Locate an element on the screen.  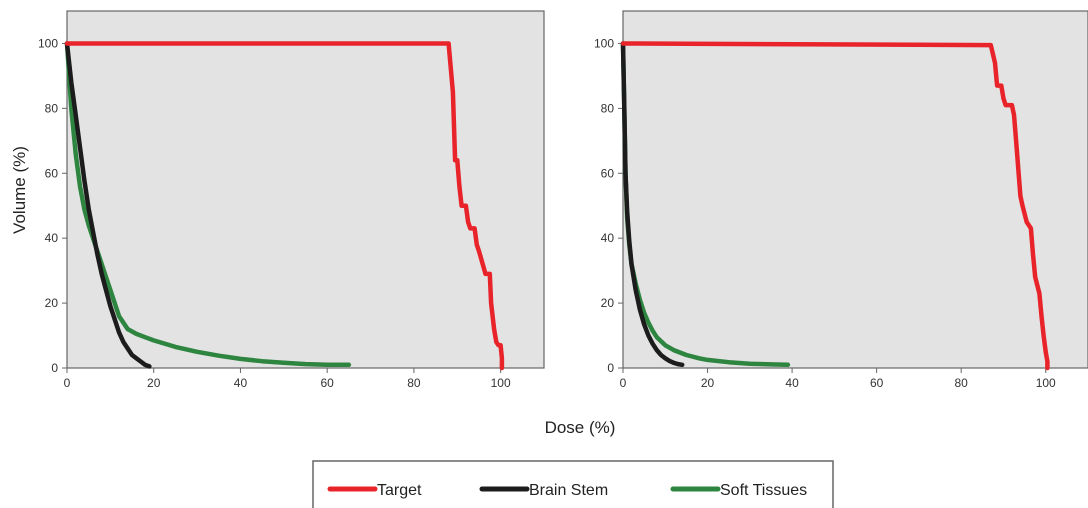
legend-entry-soft-tissues: Soft Tissues is located at coordinates (738, 490).